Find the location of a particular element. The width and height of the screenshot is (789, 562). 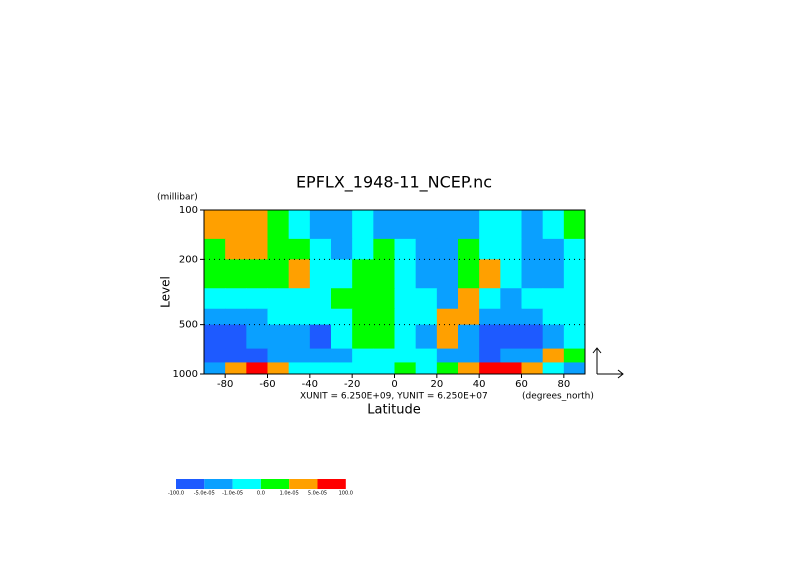

y-tick-label: 500 is located at coordinates (188, 325).